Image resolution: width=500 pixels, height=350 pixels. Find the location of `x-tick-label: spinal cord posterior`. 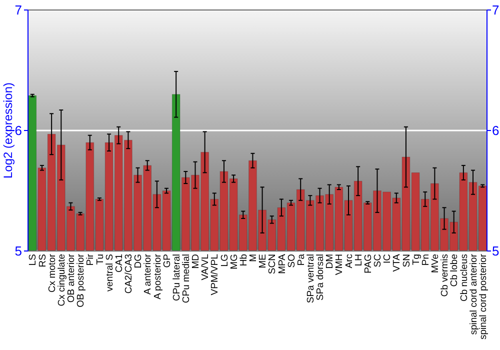

x-tick-label: spinal cord posterior is located at coordinates (483, 297).